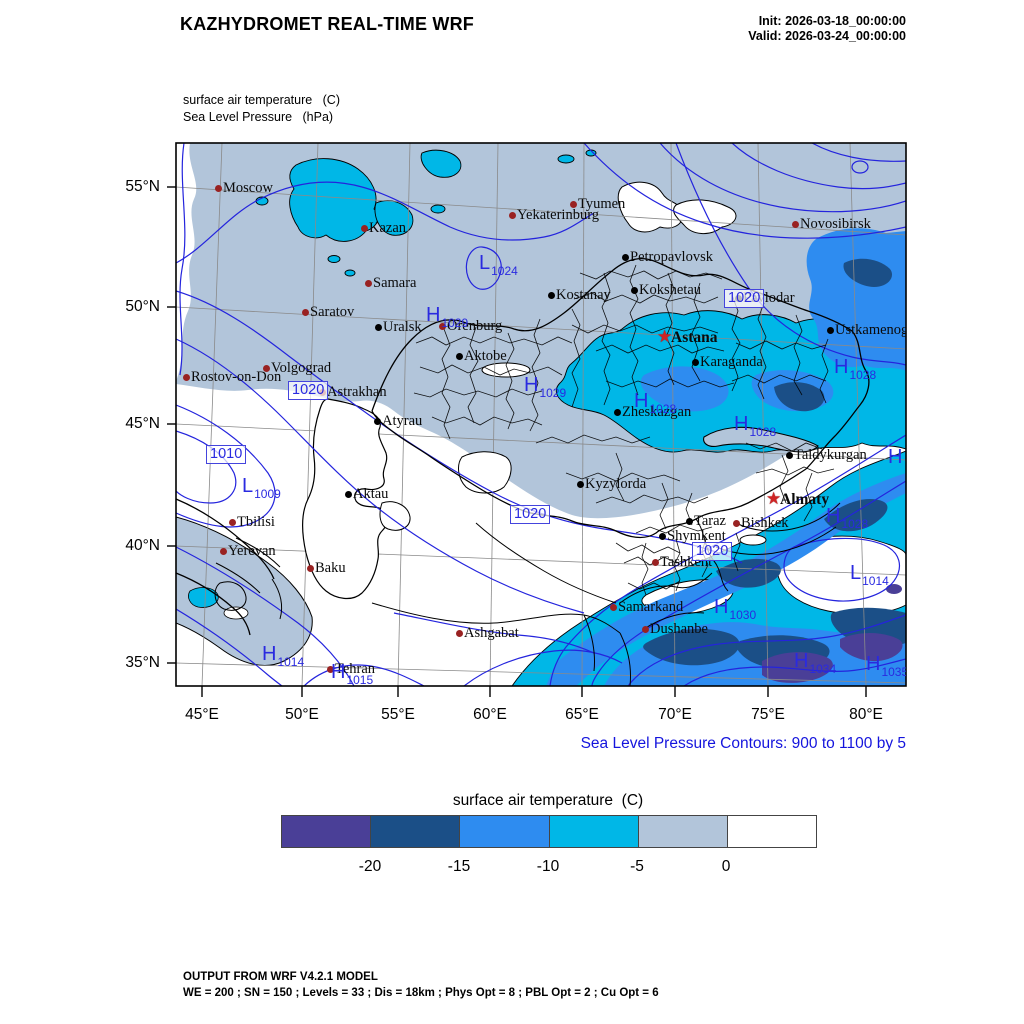 The width and height of the screenshot is (1024, 1024). What do you see at coordinates (357, 392) in the screenshot?
I see `city-label: Astrakhan` at bounding box center [357, 392].